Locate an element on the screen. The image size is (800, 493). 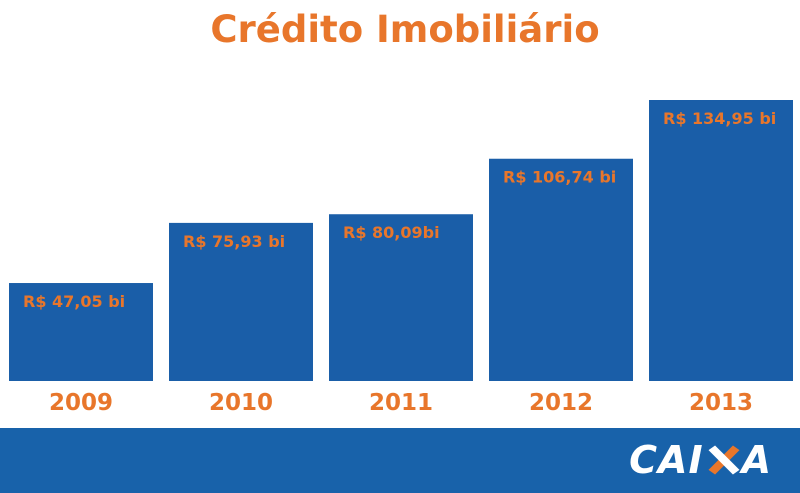
x-tick-2009: 2009 is located at coordinates (81, 403).